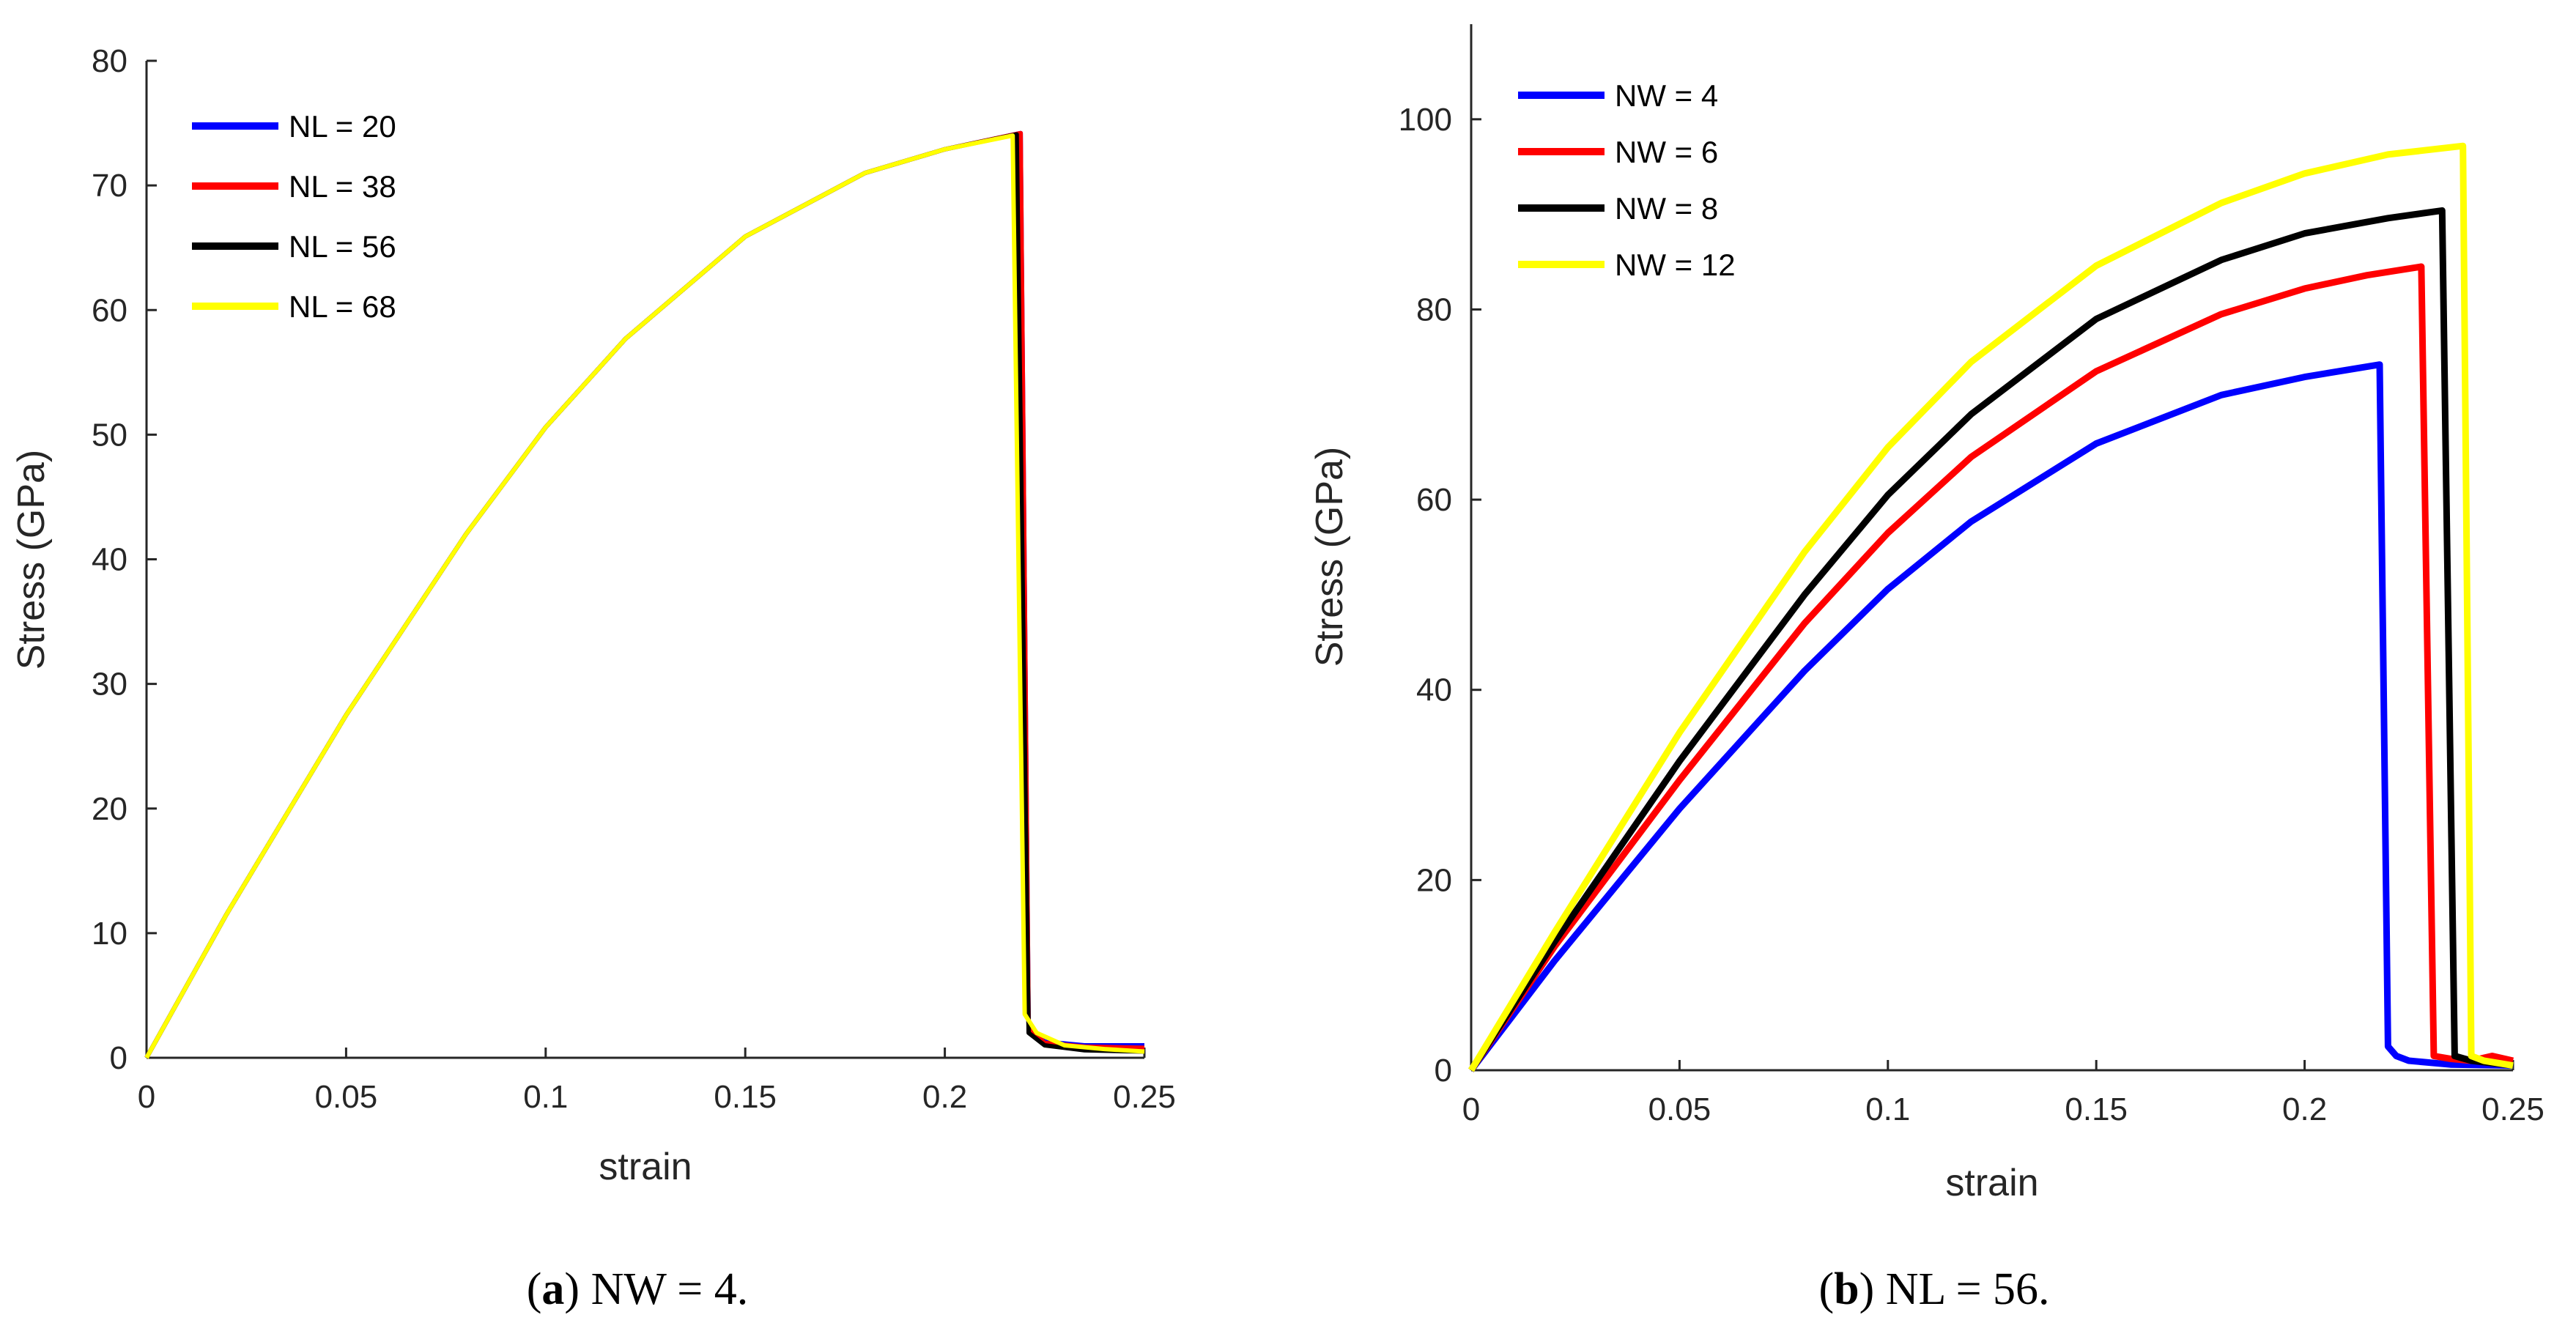 This screenshot has height=1342, width=2576. I want to click on legend-label: NW = 8, so click(1666, 208).